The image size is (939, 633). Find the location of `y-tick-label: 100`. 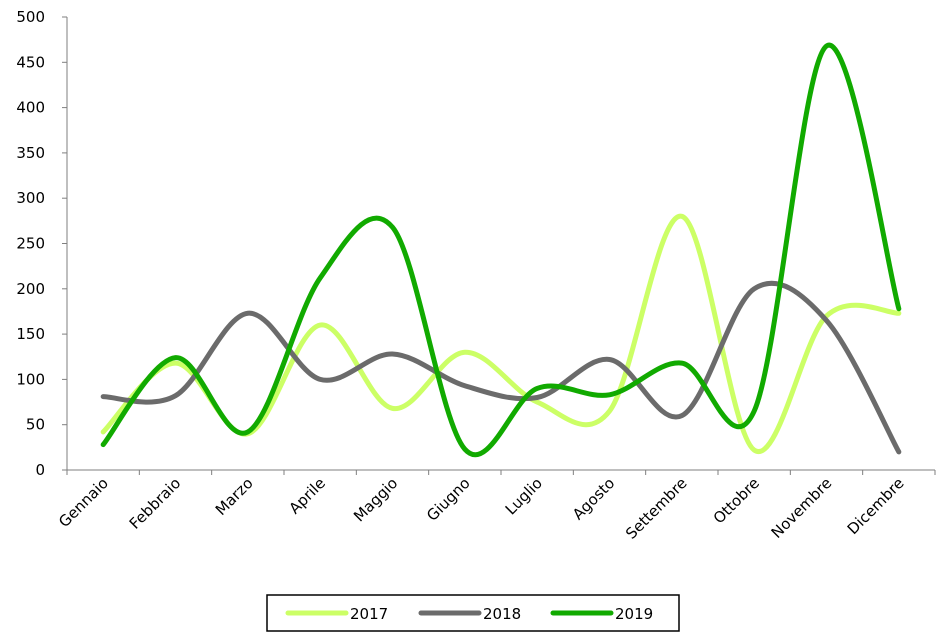

y-tick-label: 100 is located at coordinates (30, 379).